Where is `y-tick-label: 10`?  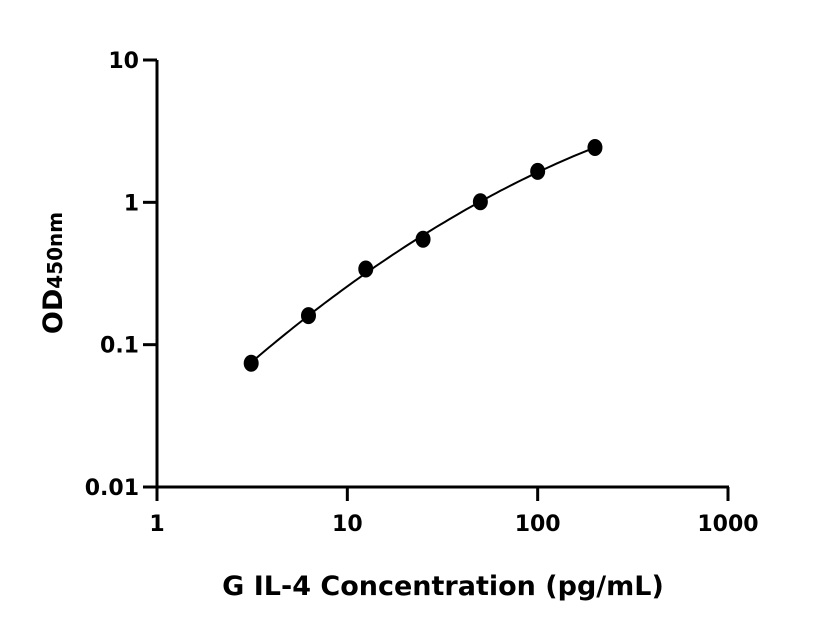
y-tick-label: 10 is located at coordinates (123, 61).